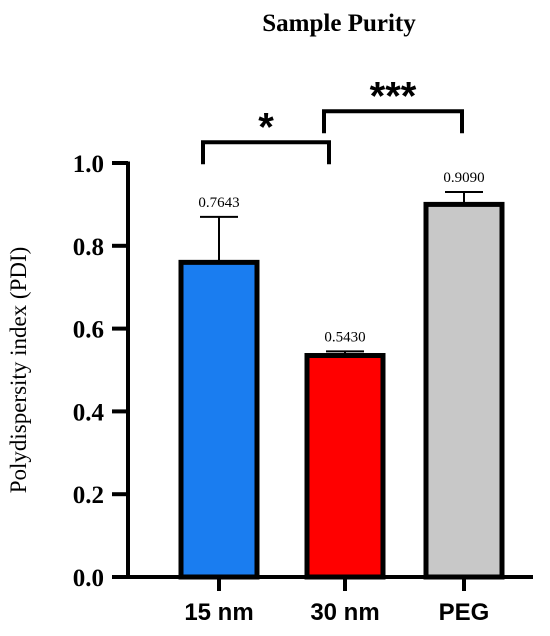 Image resolution: width=550 pixels, height=636 pixels. What do you see at coordinates (218, 203) in the screenshot?
I see `data-label: 0.7643` at bounding box center [218, 203].